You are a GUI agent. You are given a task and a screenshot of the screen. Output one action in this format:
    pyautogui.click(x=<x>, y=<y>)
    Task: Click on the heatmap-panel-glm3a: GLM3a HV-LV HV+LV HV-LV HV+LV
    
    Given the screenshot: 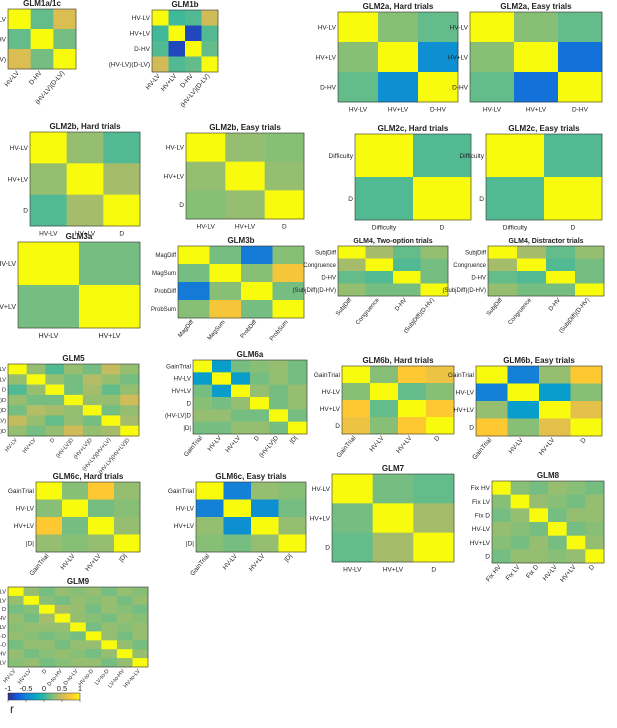 What is the action you would take?
    pyautogui.click(x=70, y=286)
    